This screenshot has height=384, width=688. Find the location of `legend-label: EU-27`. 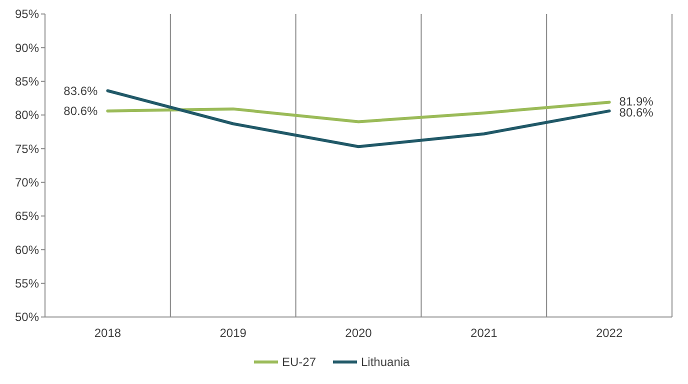

legend-label: EU-27 is located at coordinates (299, 362).